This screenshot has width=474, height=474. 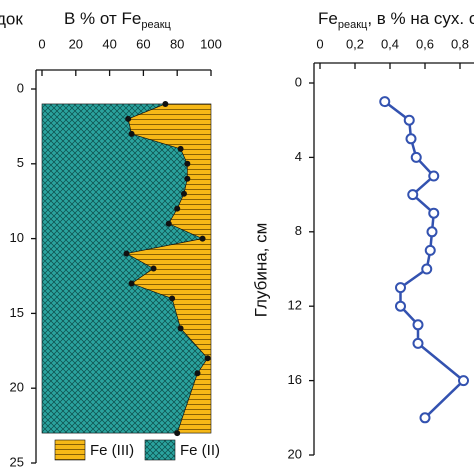 I want to click on y-tick-label: 16, so click(x=295, y=379).